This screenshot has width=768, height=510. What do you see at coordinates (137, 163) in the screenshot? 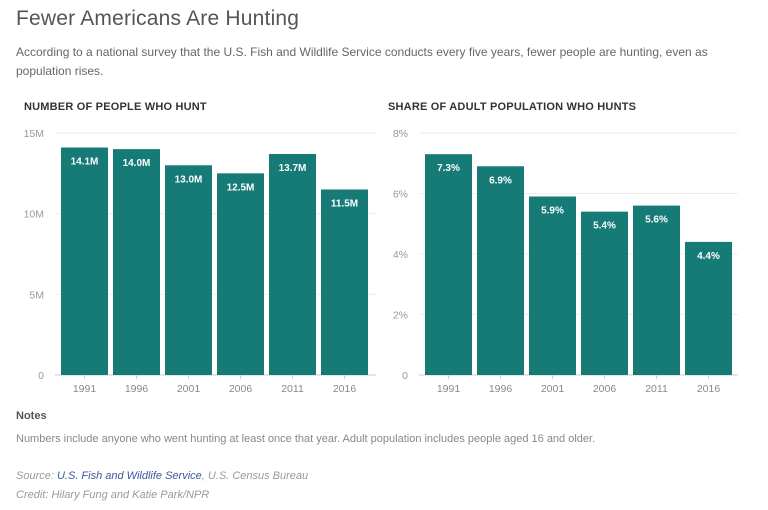
I see `data-label: 14.0M` at bounding box center [137, 163].